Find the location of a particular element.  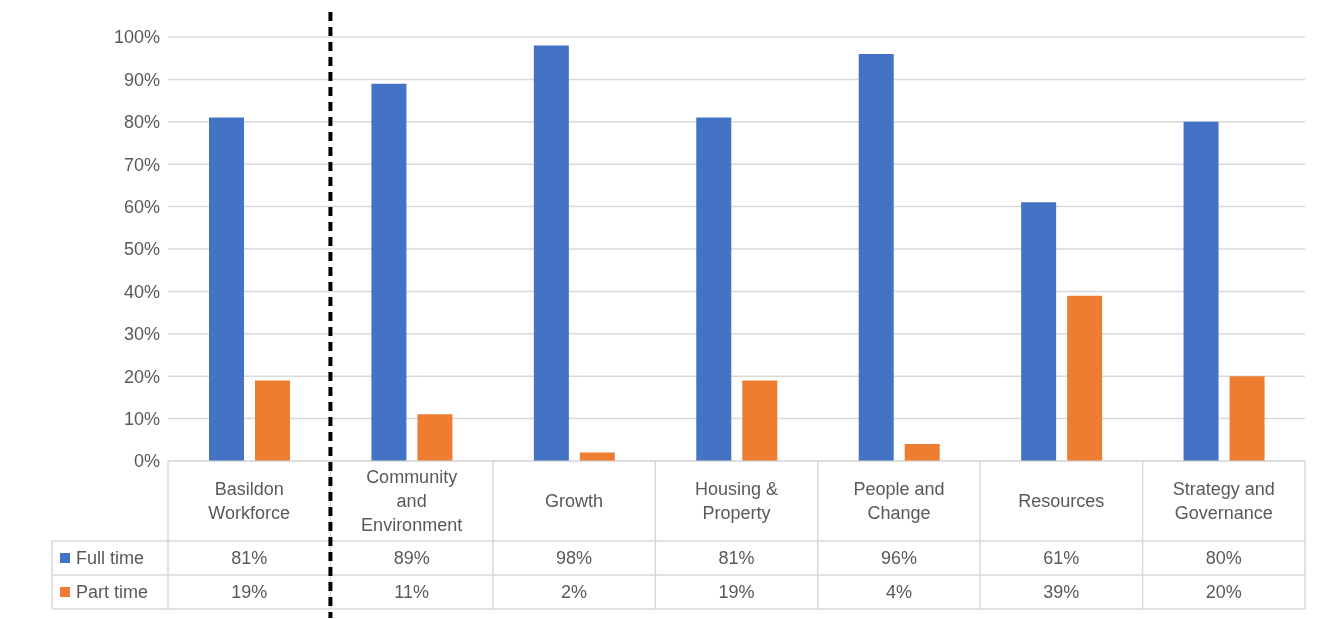

x-tick-label: Community and Environment is located at coordinates (412, 501).